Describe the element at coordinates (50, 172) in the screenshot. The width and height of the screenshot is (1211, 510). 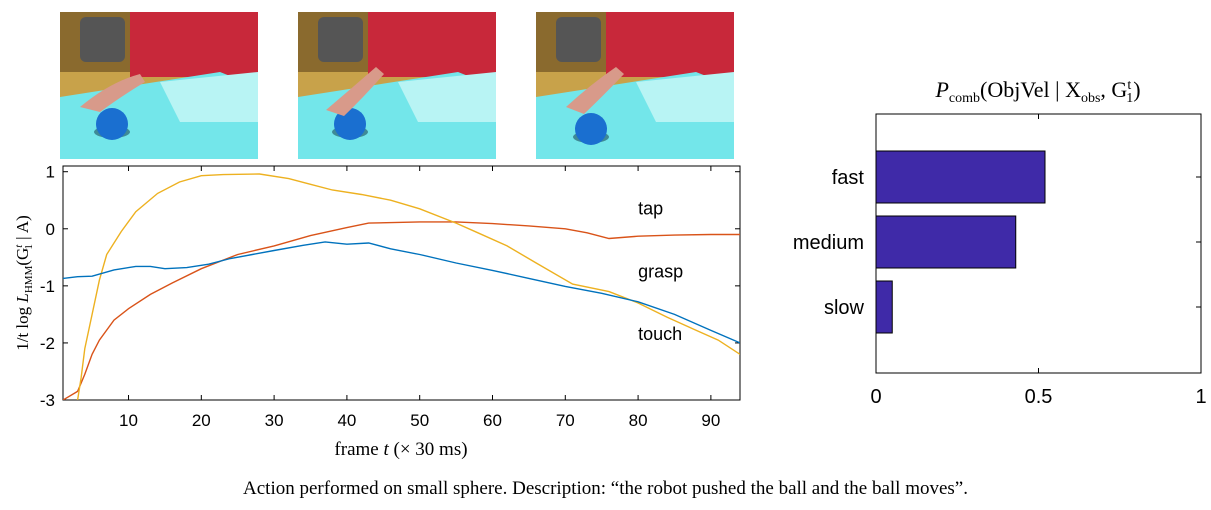
I see `y-tick-label: 1` at that location.